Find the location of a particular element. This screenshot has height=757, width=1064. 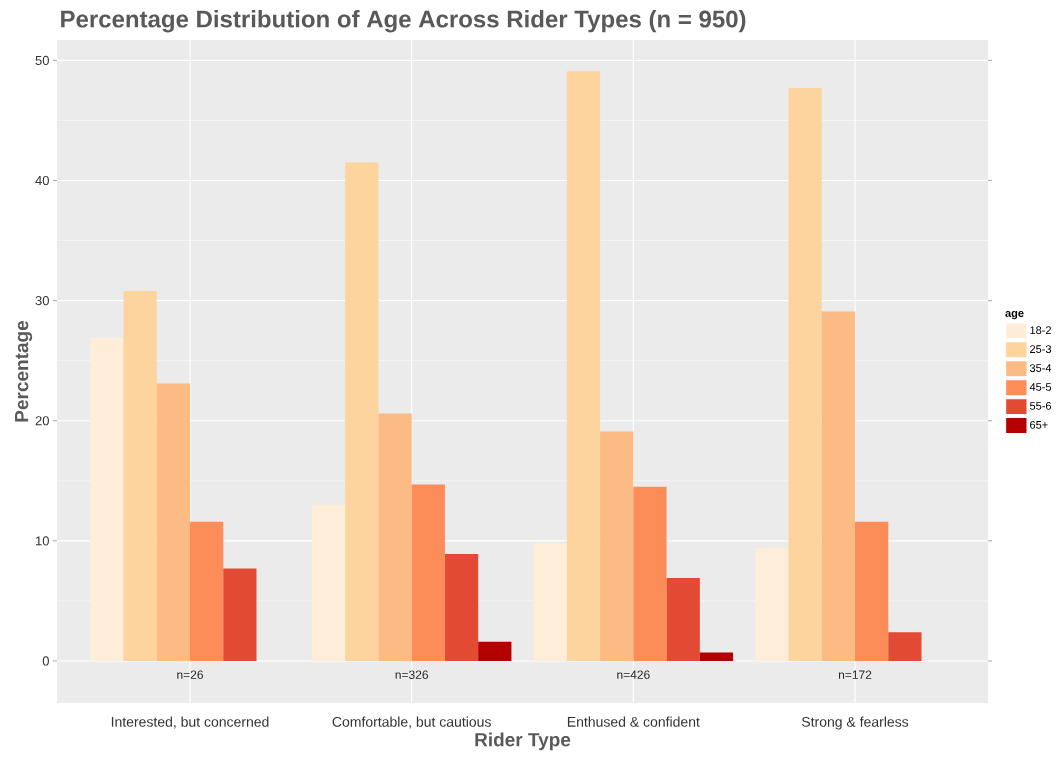

x-tick-label: Strong & fearless is located at coordinates (855, 723).